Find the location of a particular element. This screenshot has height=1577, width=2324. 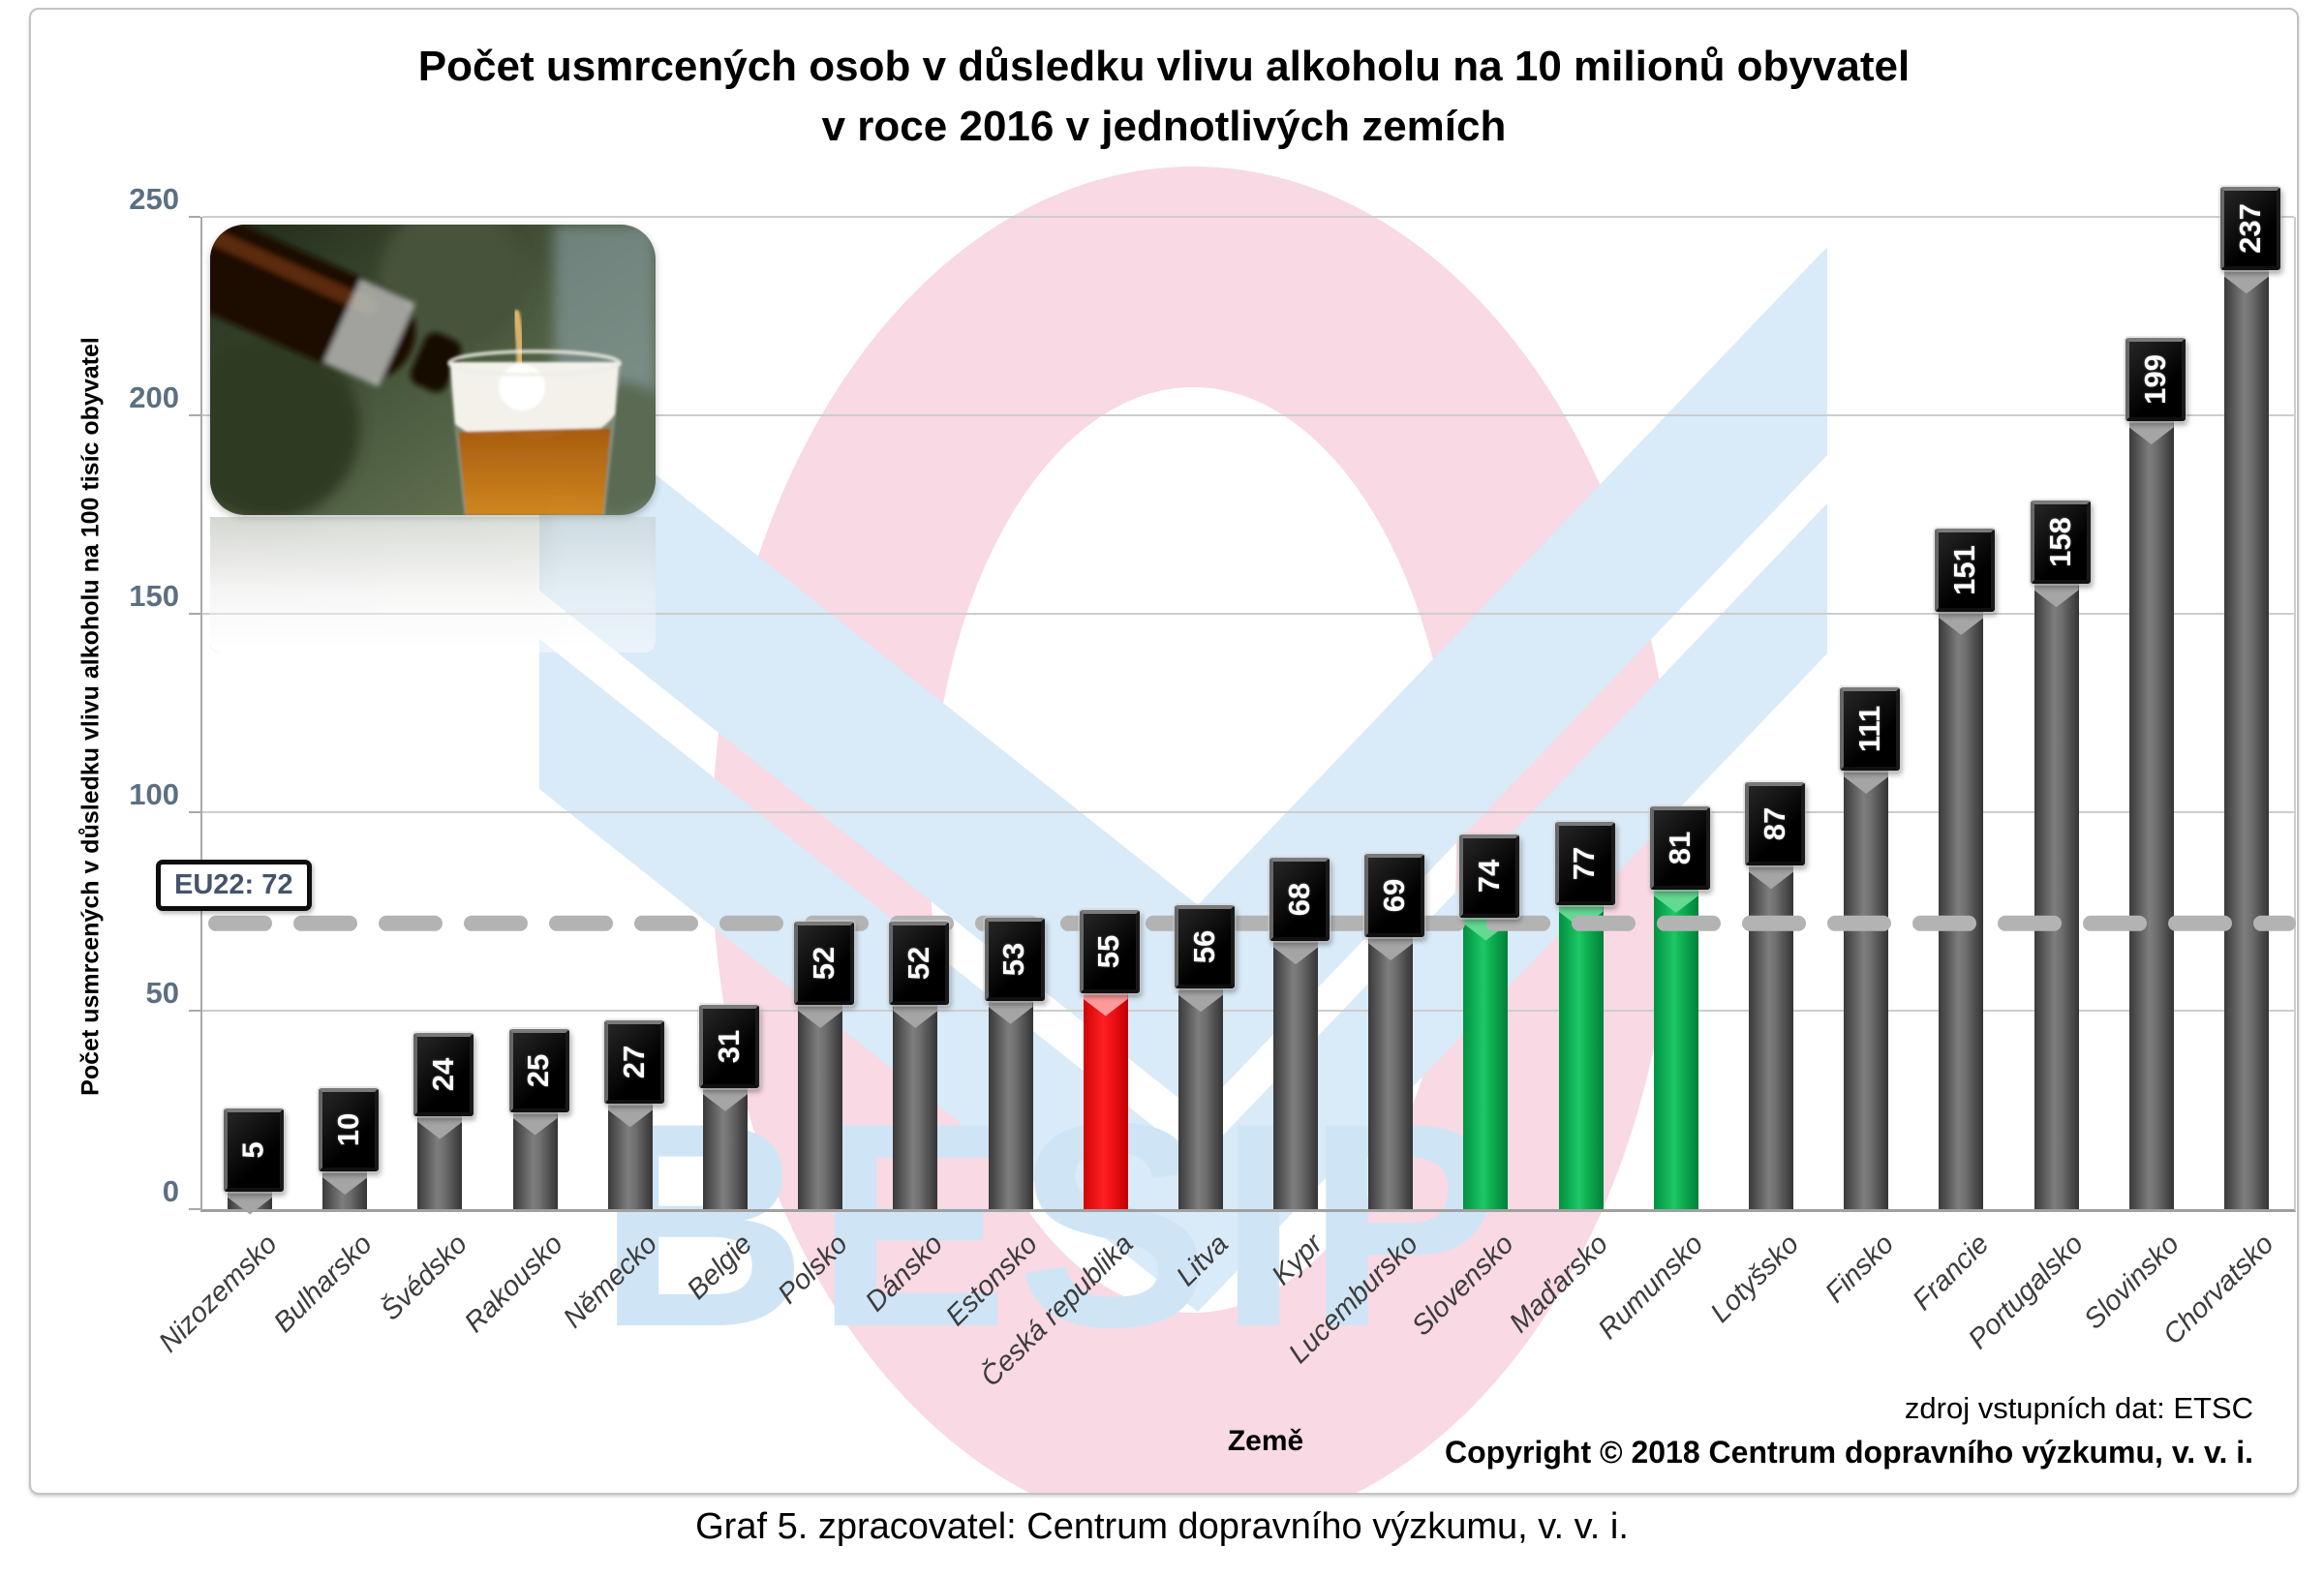

bar-value-text: 77 is located at coordinates (1585, 864).